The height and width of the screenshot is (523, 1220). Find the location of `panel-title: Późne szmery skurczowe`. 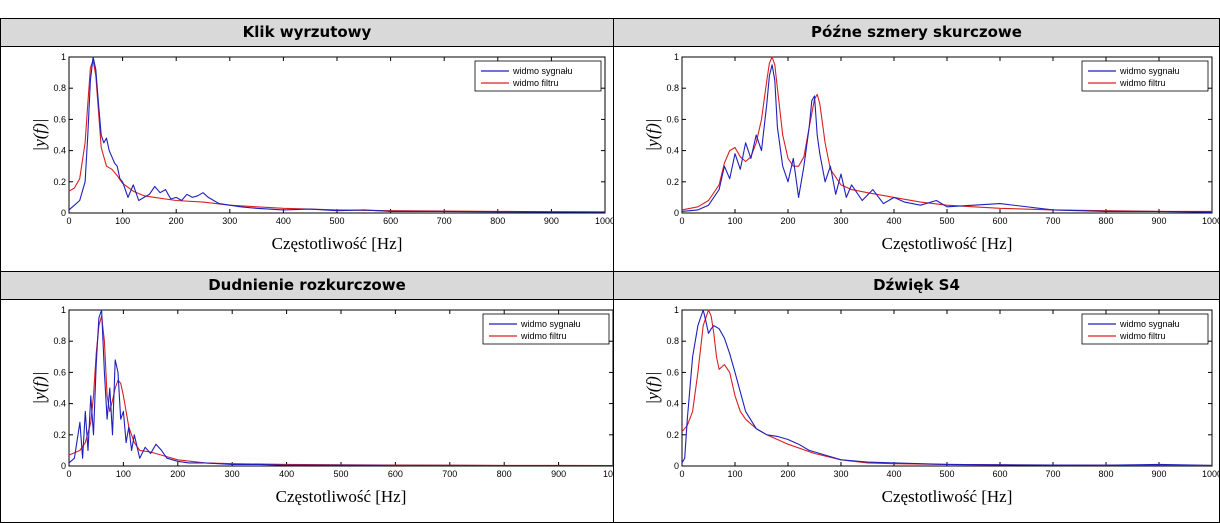

panel-title: Późne szmery skurczowe is located at coordinates (916, 33).